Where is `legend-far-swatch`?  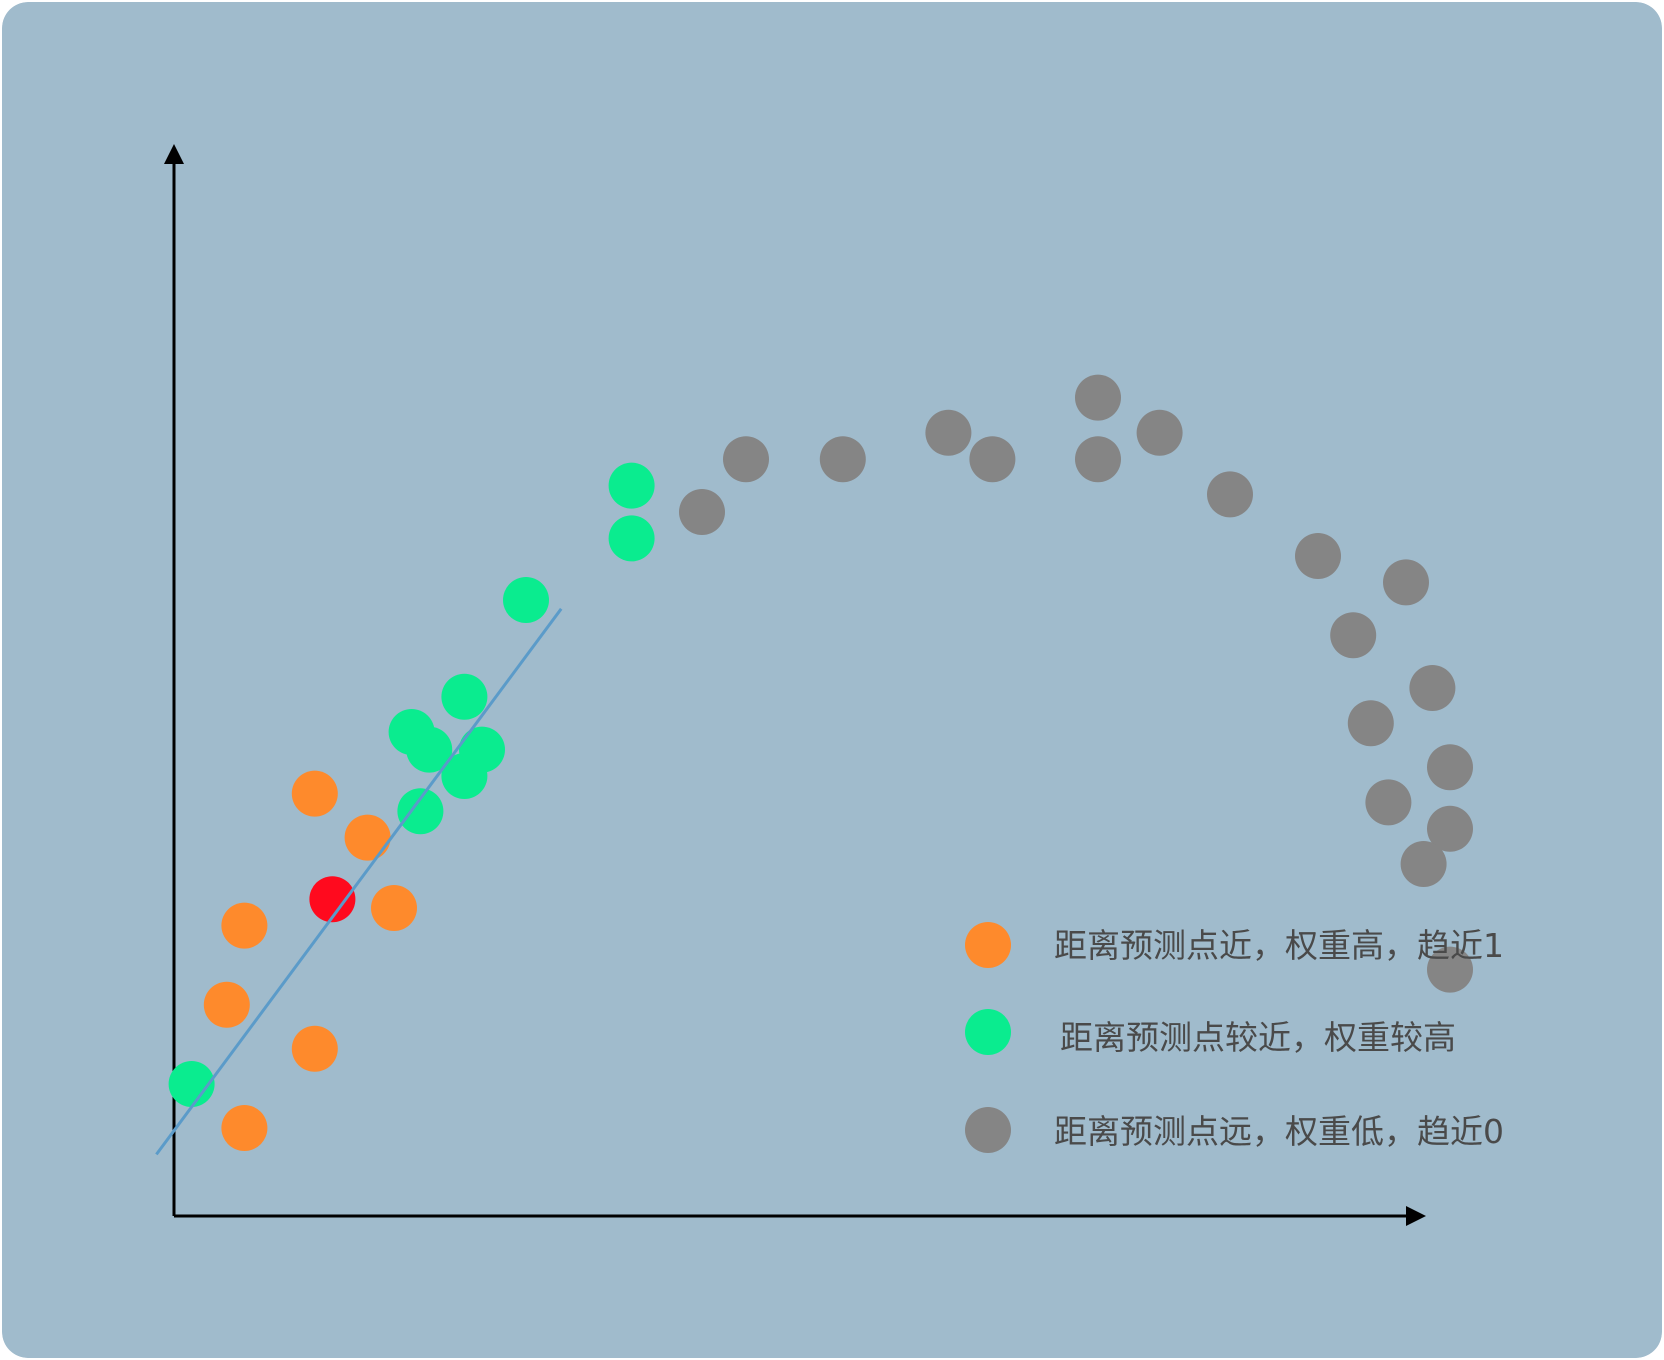
legend-far-swatch is located at coordinates (988, 1130).